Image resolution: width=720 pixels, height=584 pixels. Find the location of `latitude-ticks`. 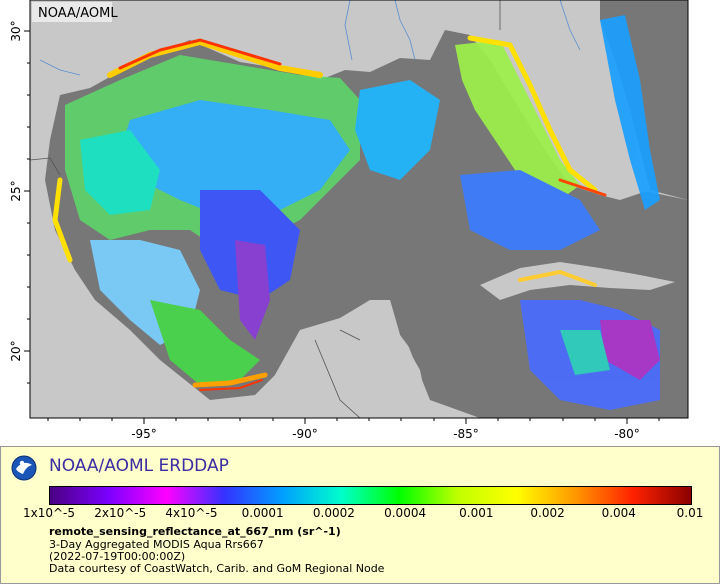

latitude-ticks is located at coordinates (27, 207).